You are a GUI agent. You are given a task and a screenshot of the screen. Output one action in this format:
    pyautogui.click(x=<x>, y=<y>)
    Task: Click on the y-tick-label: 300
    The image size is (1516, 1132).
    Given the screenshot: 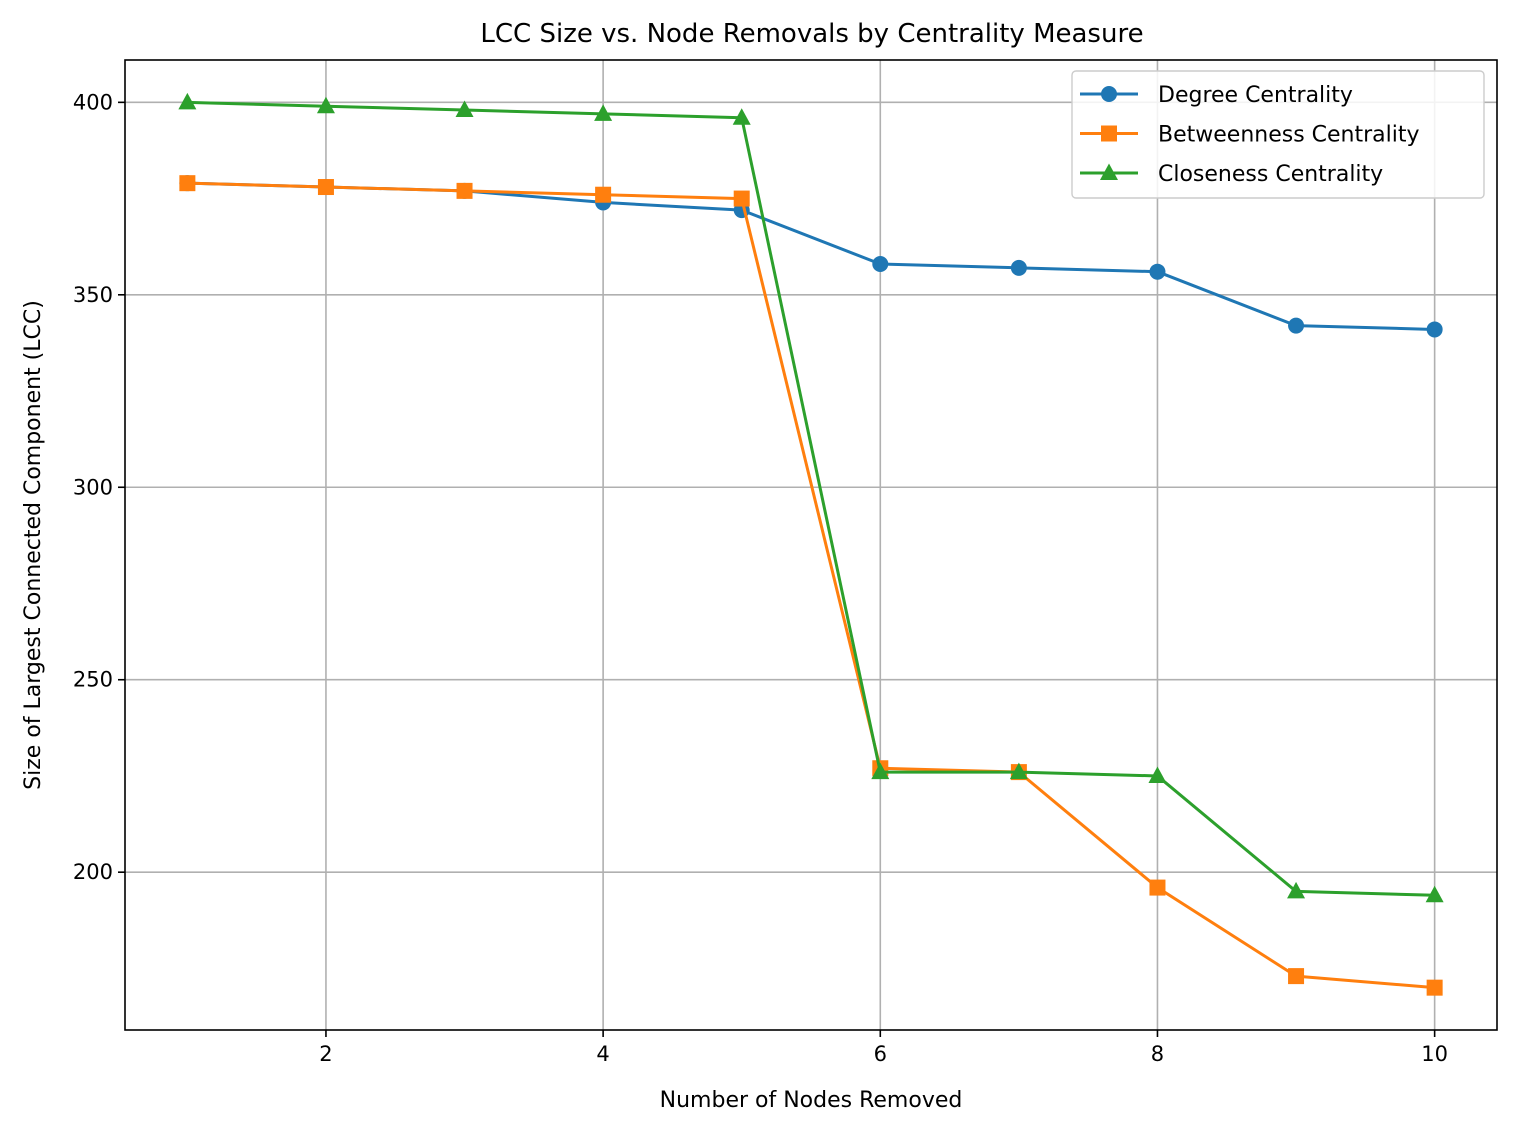 What is the action you would take?
    pyautogui.click(x=93, y=487)
    